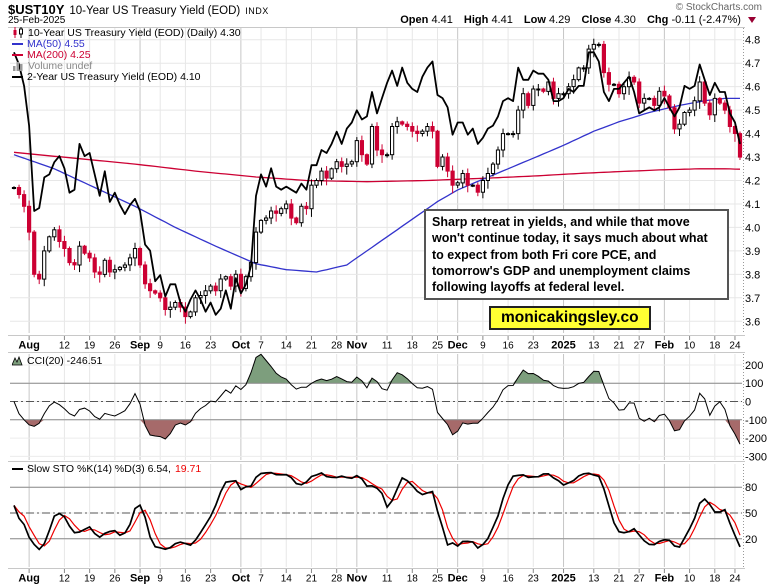 This screenshot has height=584, width=770. What do you see at coordinates (60, 66) in the screenshot?
I see `legend-volume-label: Volume undef` at bounding box center [60, 66].